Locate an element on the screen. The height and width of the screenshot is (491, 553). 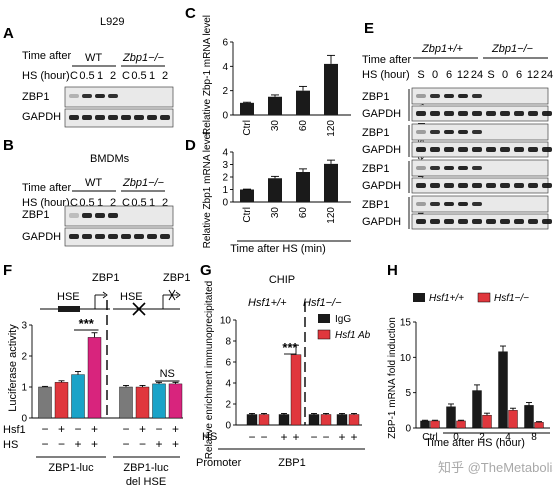
c-ytick-3: 6 is located at coordinates (225, 43).